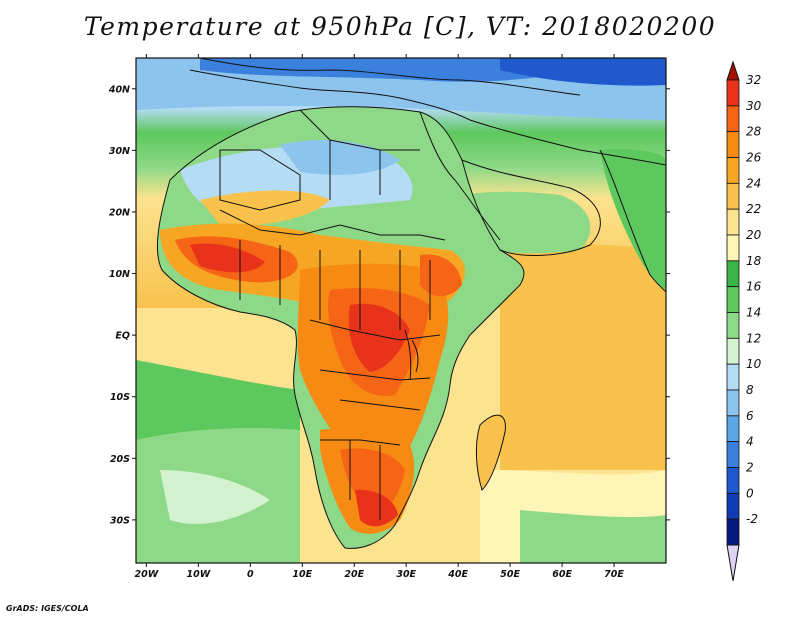 The image size is (800, 618). Describe the element at coordinates (754, 261) in the screenshot. I see `colorbar-label: 18` at that location.